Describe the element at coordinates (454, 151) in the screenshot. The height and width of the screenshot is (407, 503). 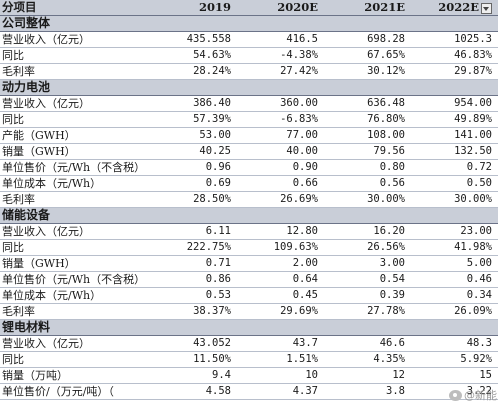
I see `cell-value: 132.50` at that location.